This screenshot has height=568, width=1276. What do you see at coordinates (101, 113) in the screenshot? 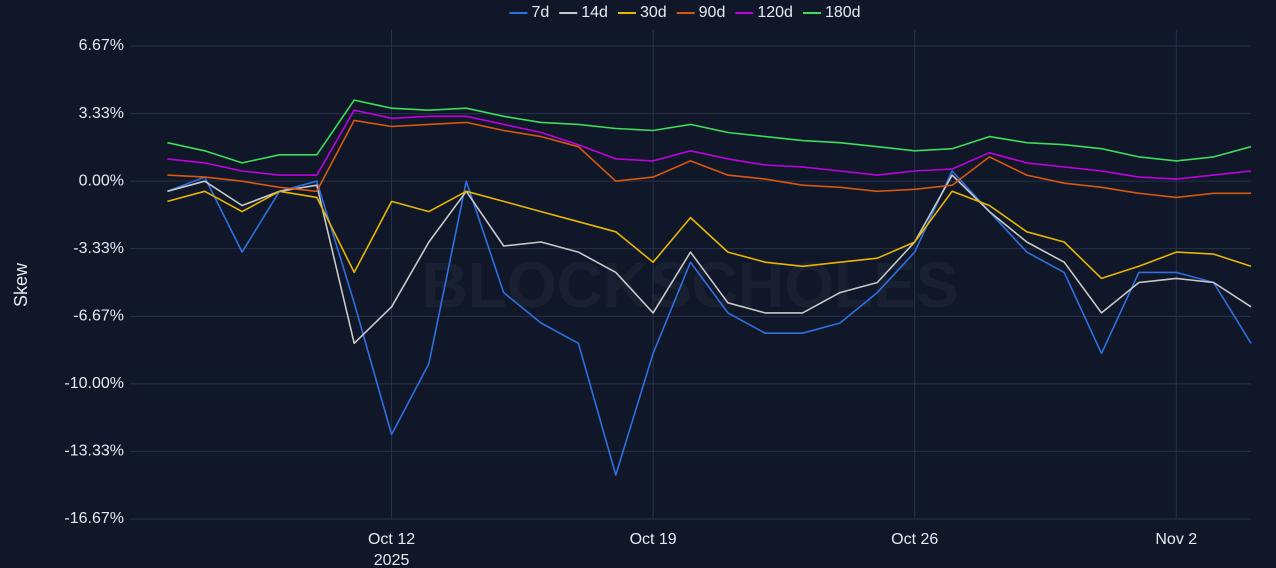
I see `y-tick-label: 3.33%` at bounding box center [101, 113].